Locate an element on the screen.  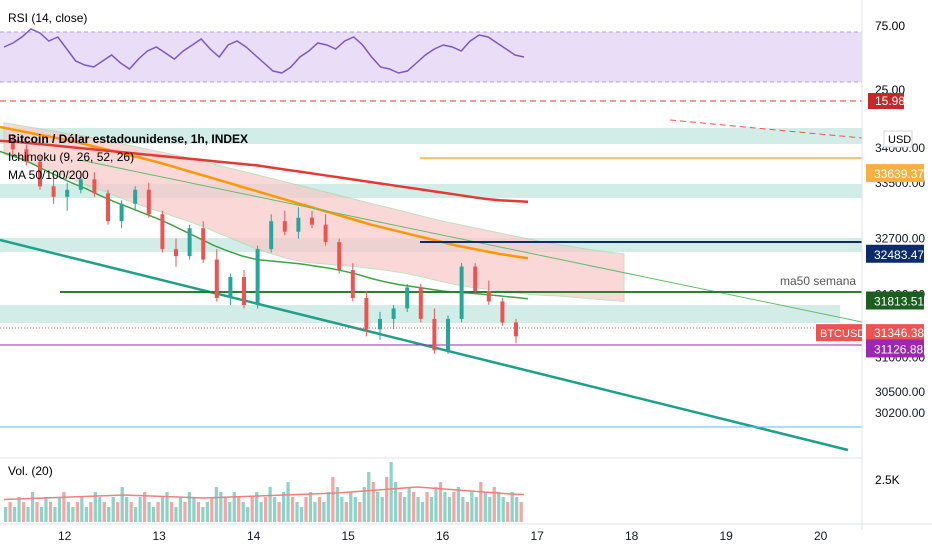
rsi-title: RSI (14, close) is located at coordinates (47, 18).